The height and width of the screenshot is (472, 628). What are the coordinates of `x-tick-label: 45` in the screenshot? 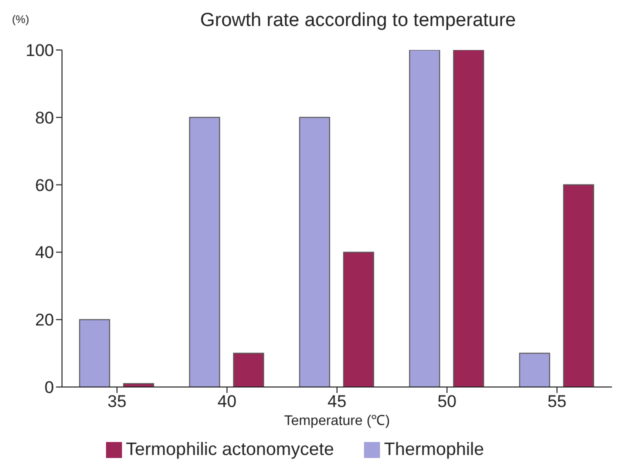 It's located at (337, 402).